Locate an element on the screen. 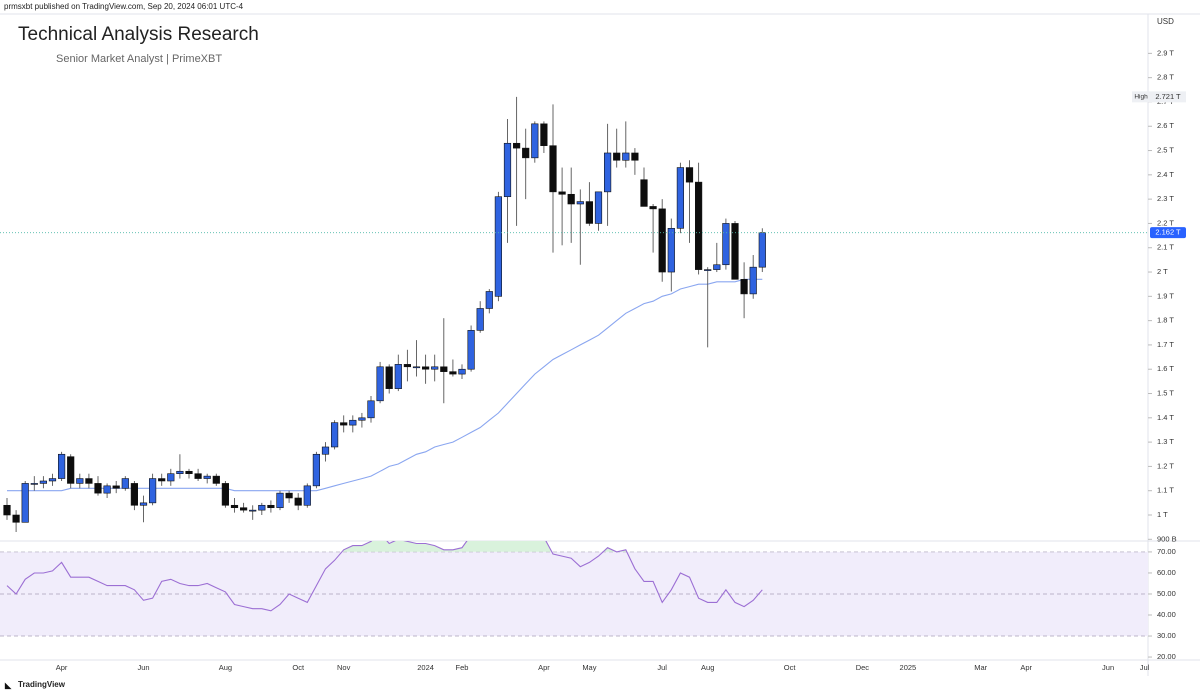 The image size is (1200, 693). y-tick-label: 30.00 is located at coordinates (1166, 635).